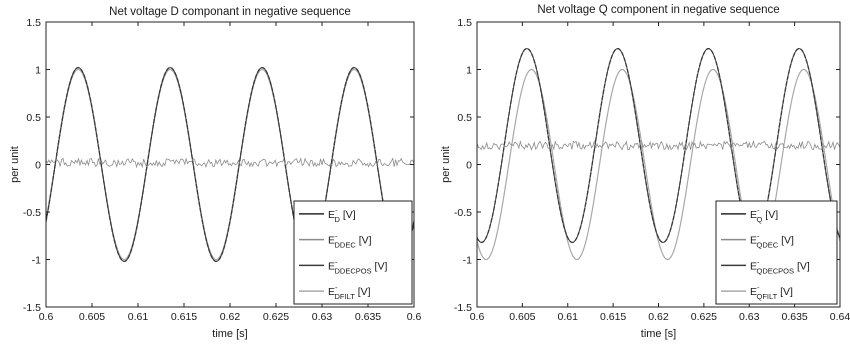 The height and width of the screenshot is (345, 850). Describe the element at coordinates (342, 215) in the screenshot. I see `legend-entry-label: E-D [V]` at that location.